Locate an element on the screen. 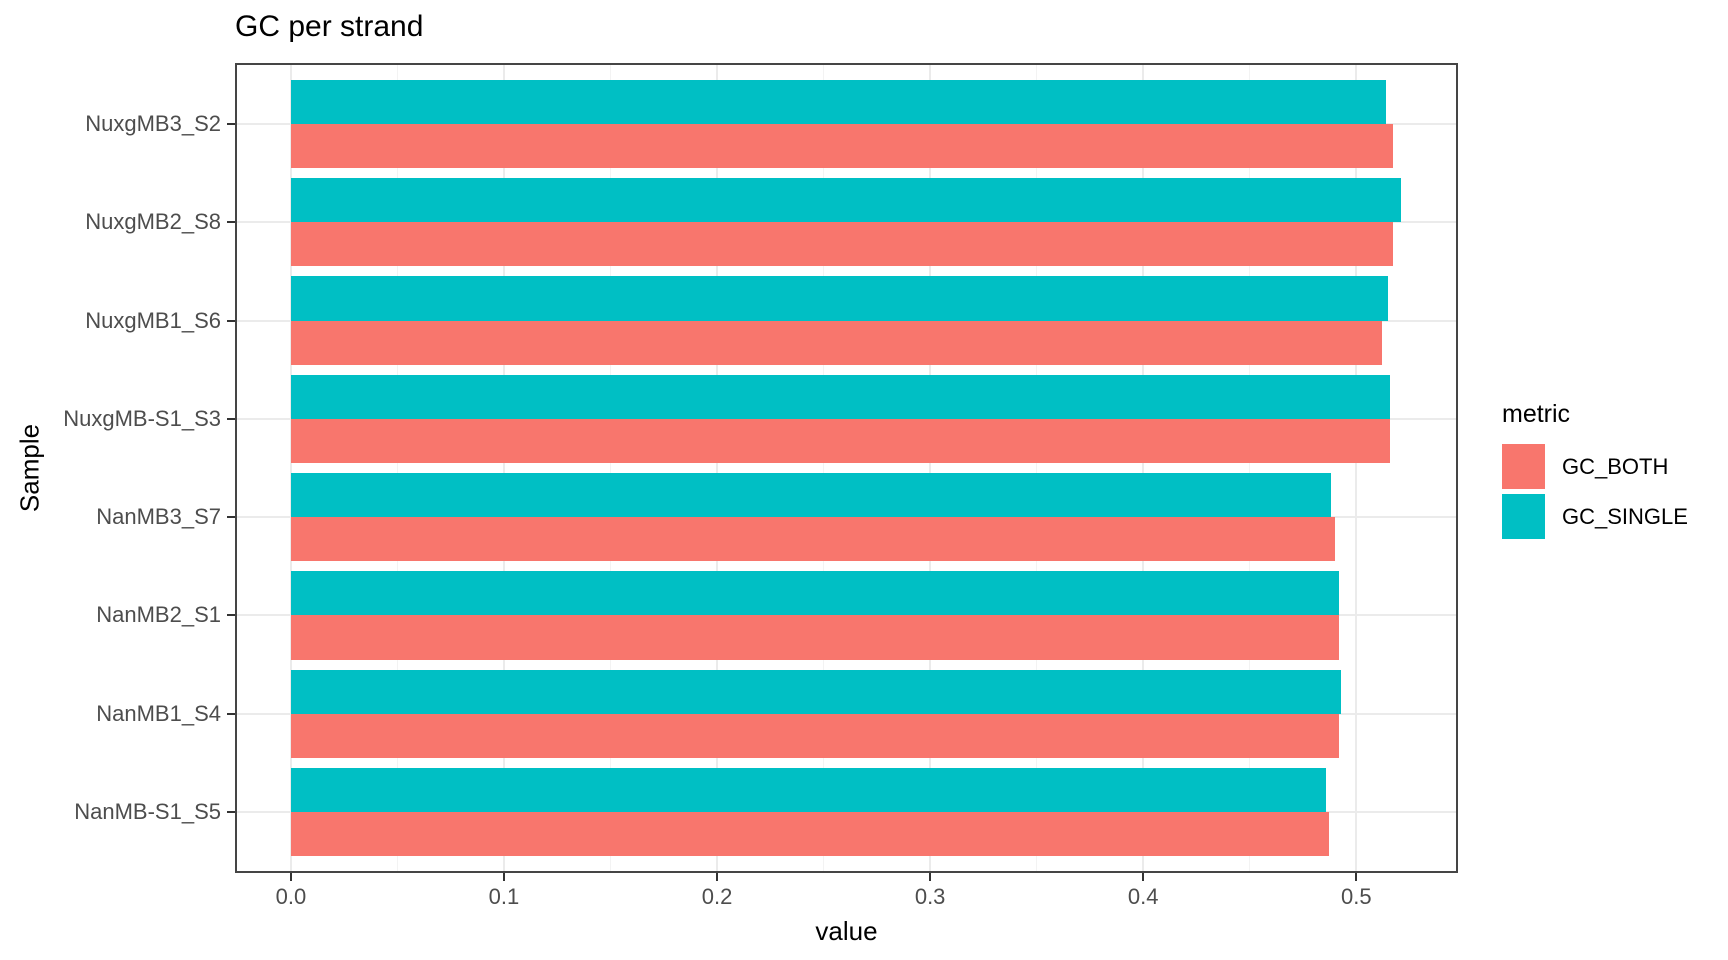 This screenshot has width=1728, height=960. x-tick-0.3 is located at coordinates (930, 877).